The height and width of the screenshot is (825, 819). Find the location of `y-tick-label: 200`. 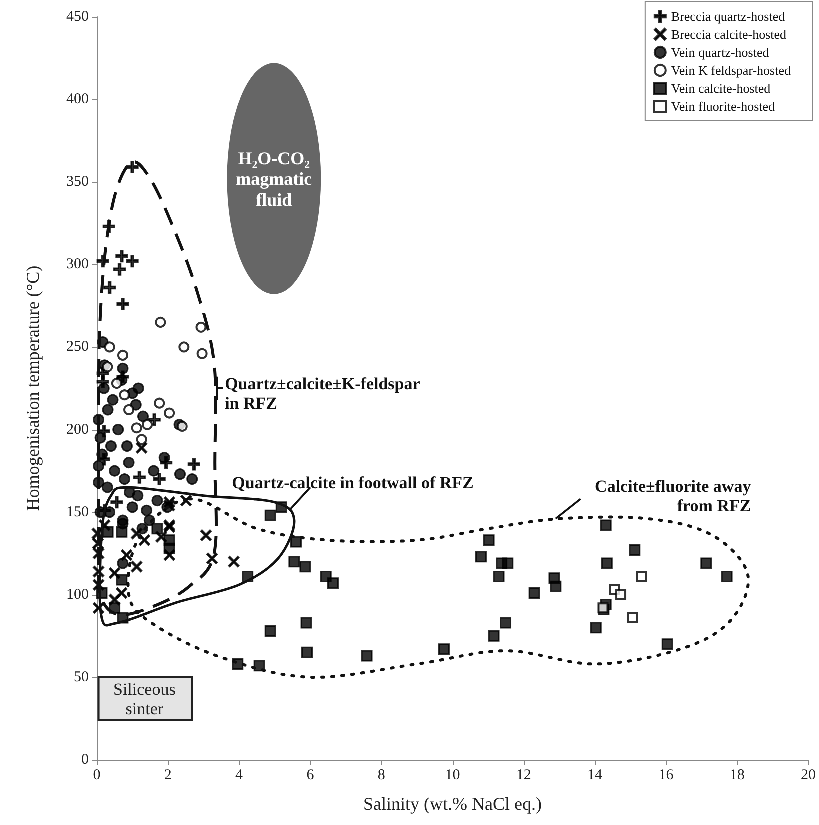

y-tick-label: 200 is located at coordinates (77, 430).